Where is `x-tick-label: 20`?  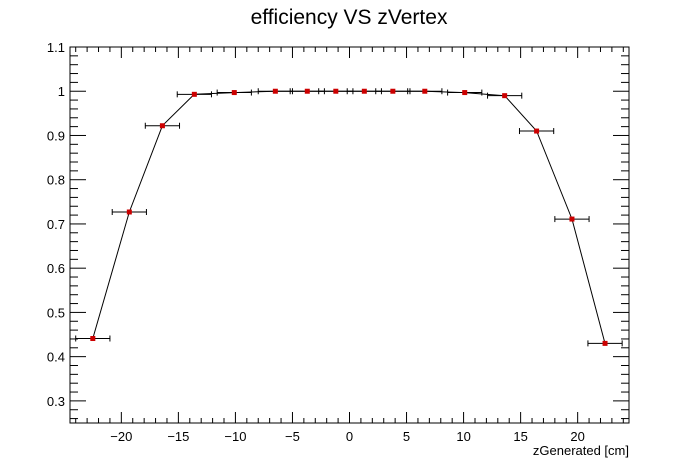
x-tick-label: 20 is located at coordinates (577, 436).